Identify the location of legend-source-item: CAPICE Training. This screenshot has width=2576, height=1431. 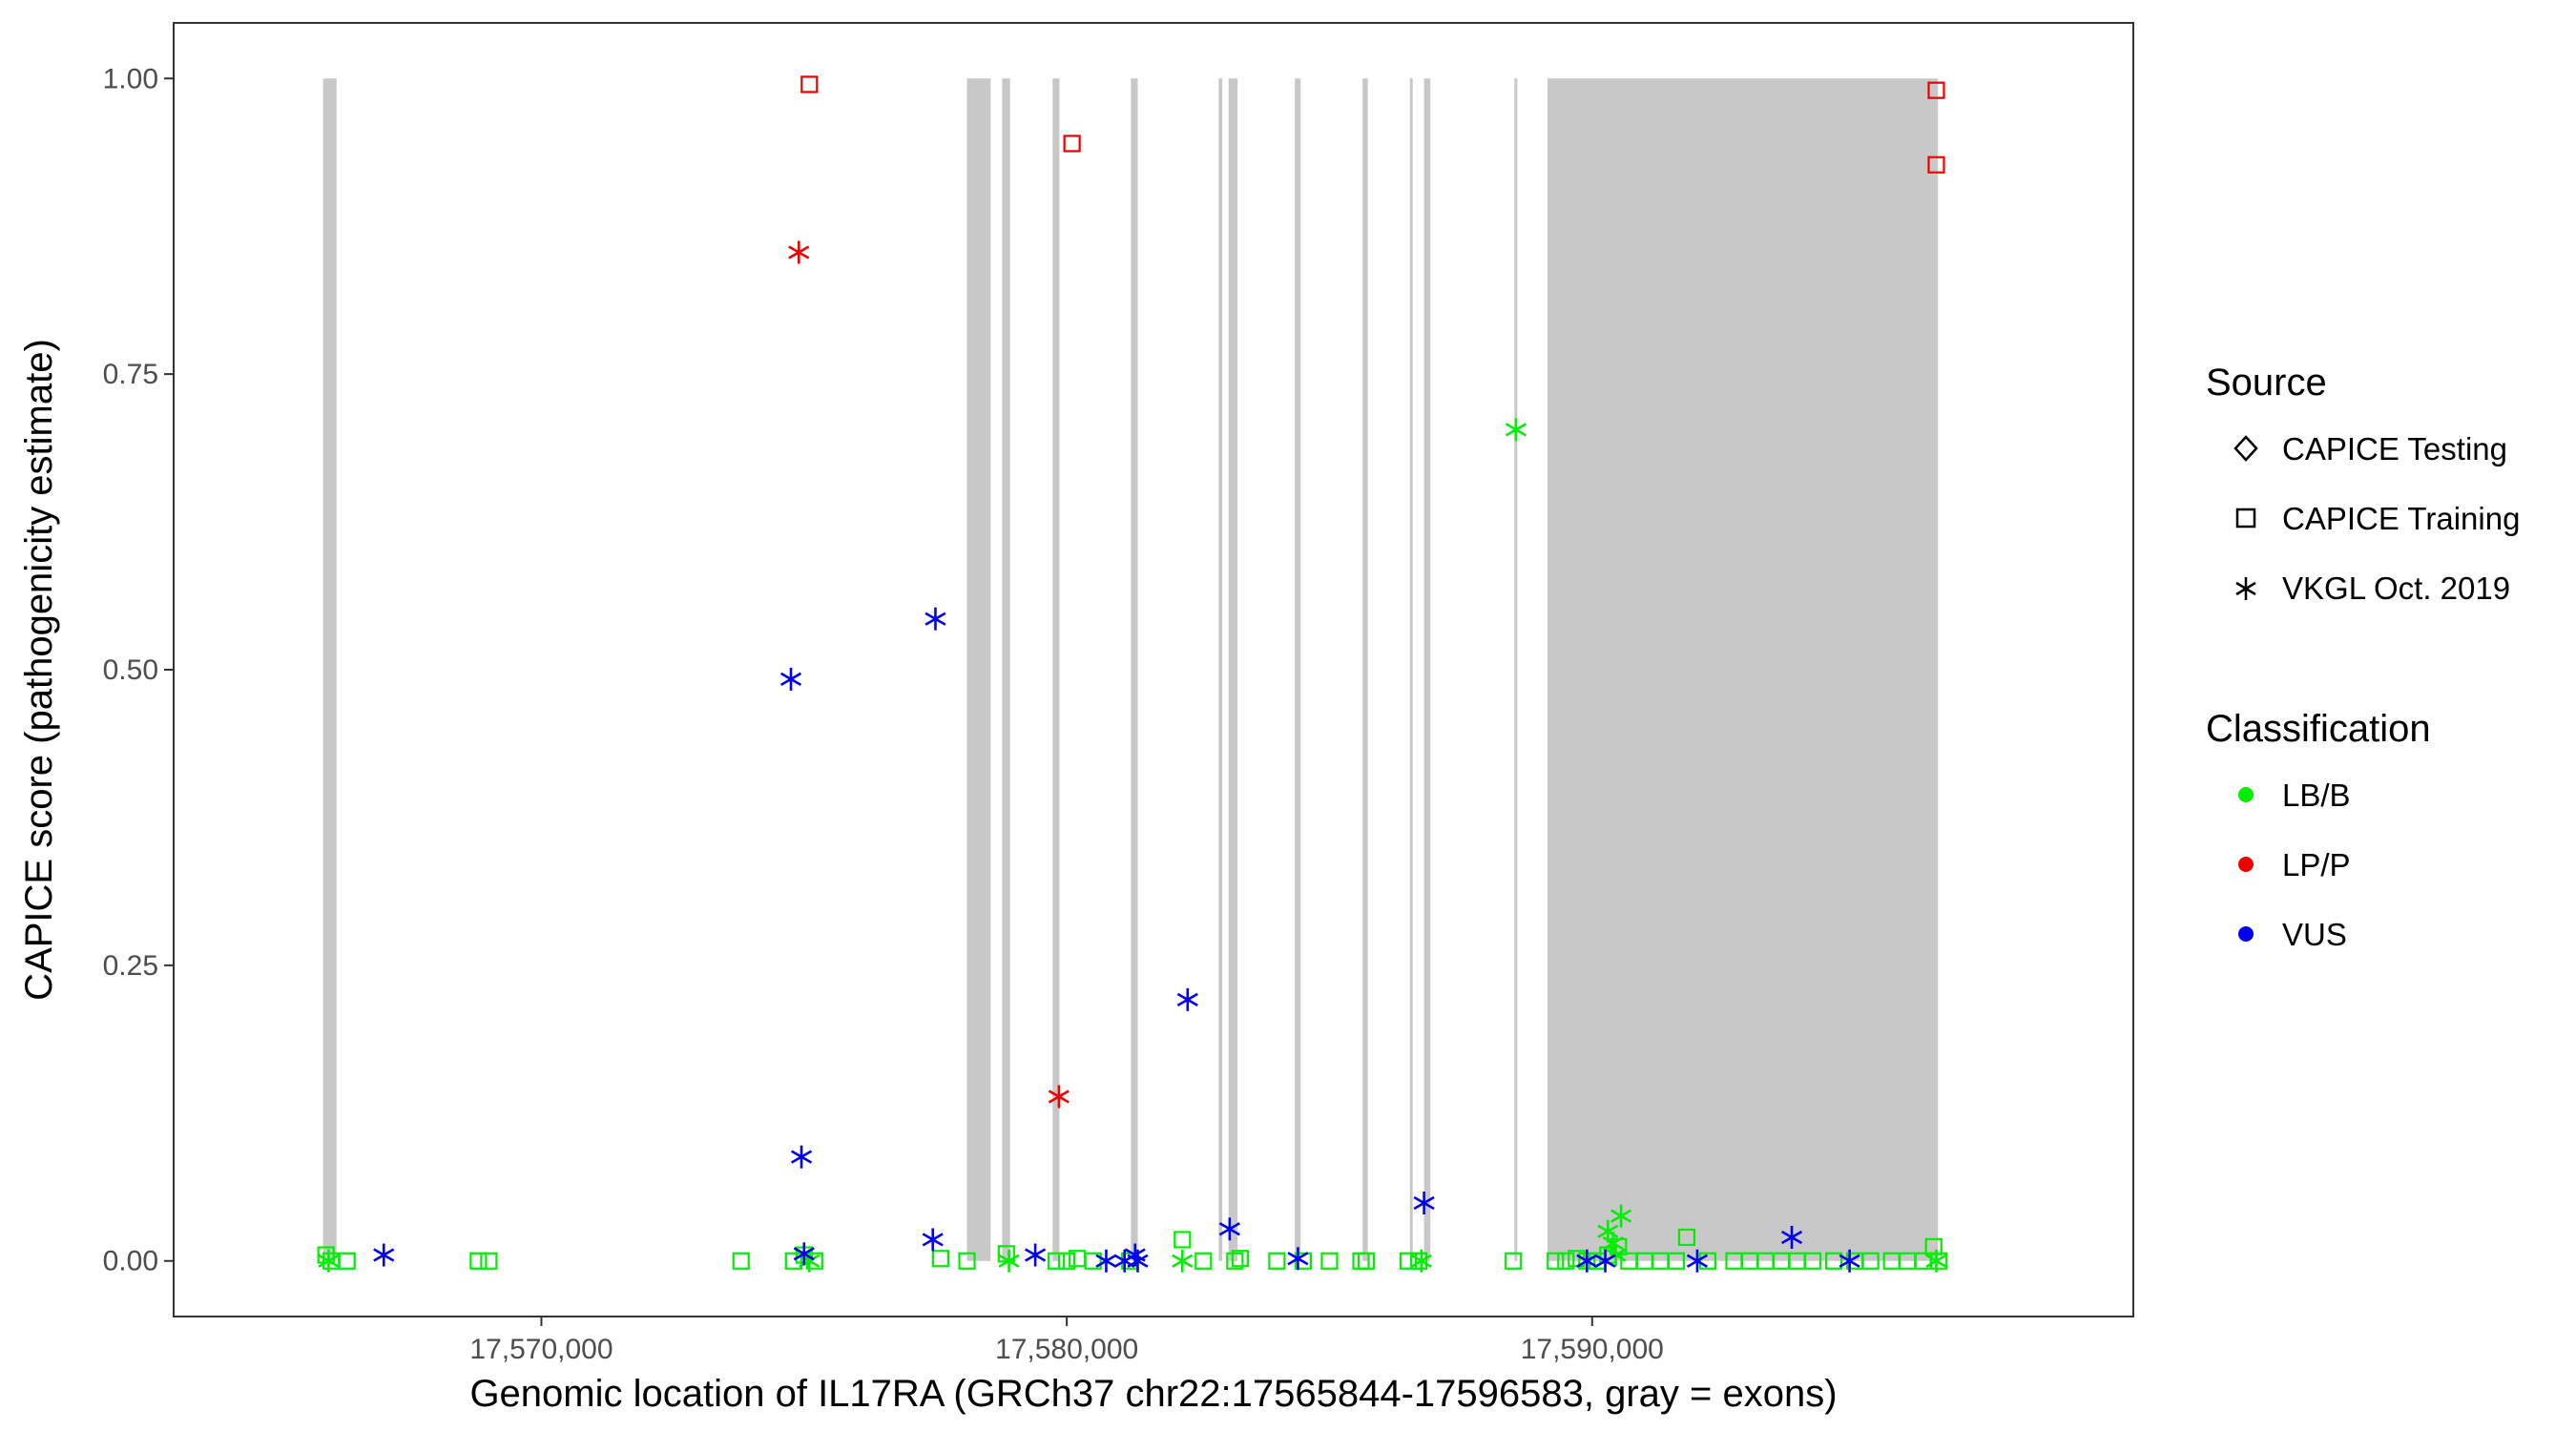
(2401, 518).